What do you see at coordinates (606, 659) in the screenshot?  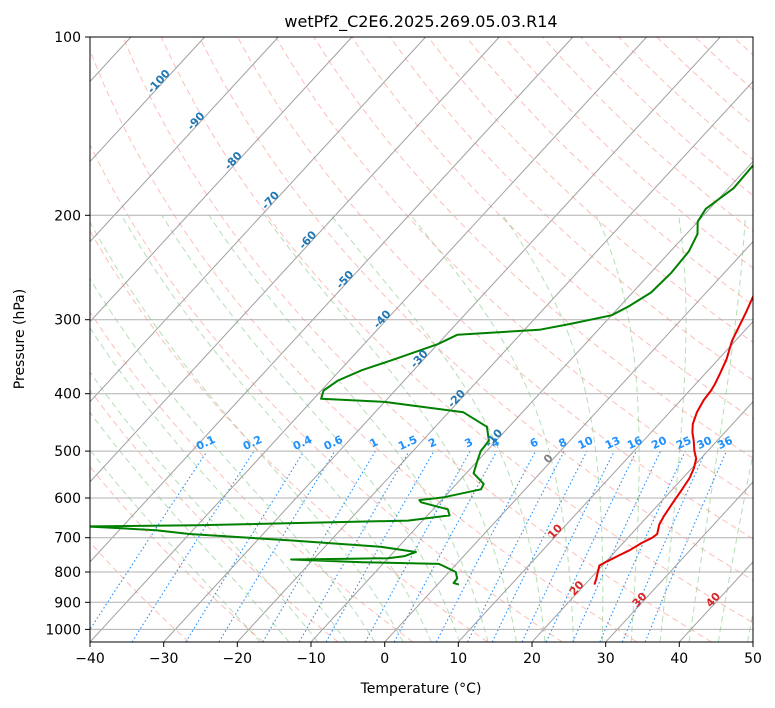 I see `x-tick-label: 30` at bounding box center [606, 659].